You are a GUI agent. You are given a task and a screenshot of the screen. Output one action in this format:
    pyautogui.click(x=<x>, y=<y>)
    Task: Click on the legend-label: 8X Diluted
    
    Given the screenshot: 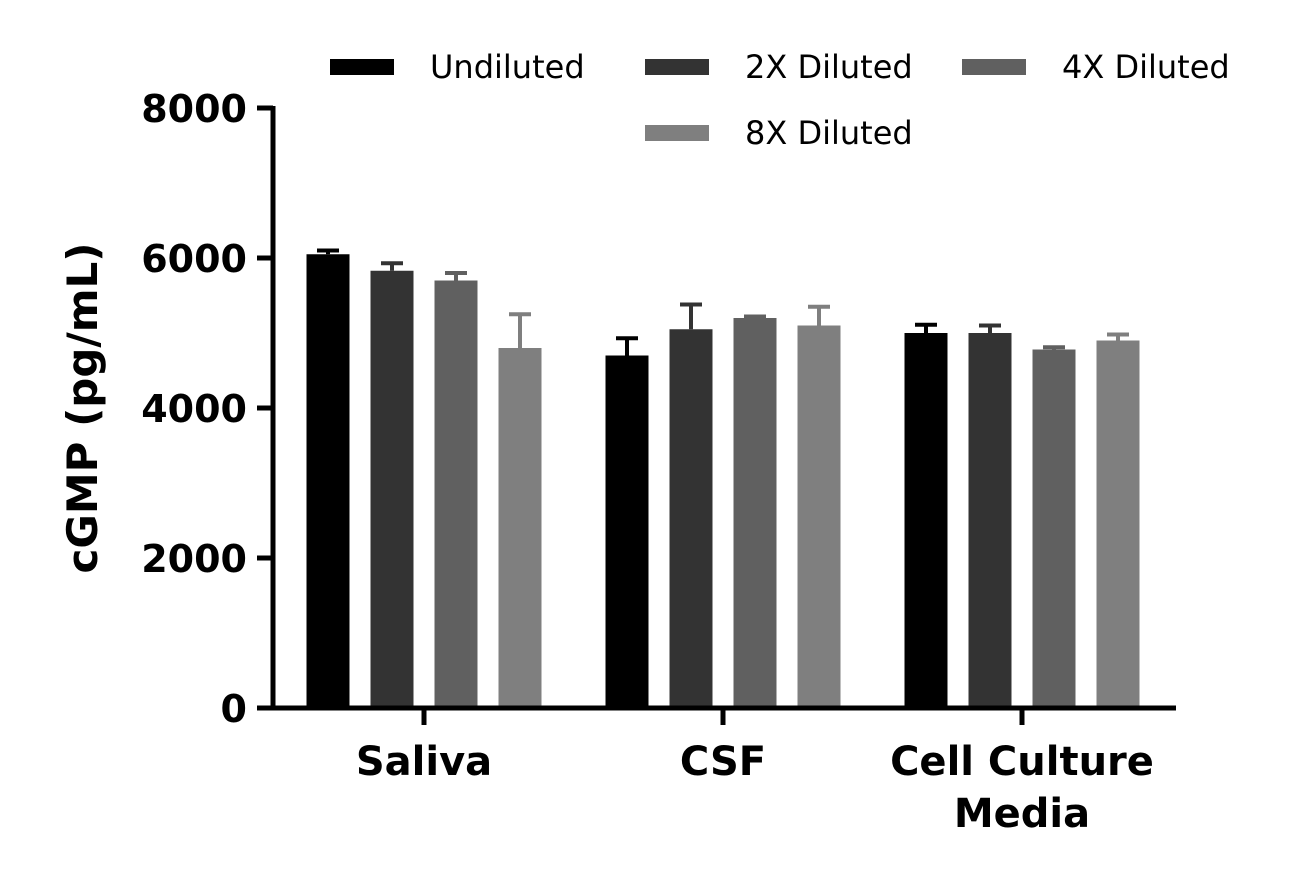 What is the action you would take?
    pyautogui.click(x=829, y=133)
    